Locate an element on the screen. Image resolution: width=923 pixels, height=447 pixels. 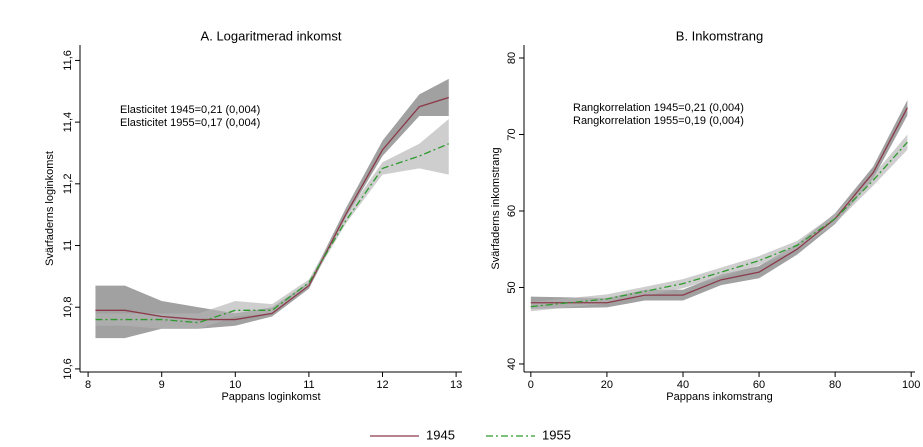
x-tick-label: 40 is located at coordinates (683, 385).